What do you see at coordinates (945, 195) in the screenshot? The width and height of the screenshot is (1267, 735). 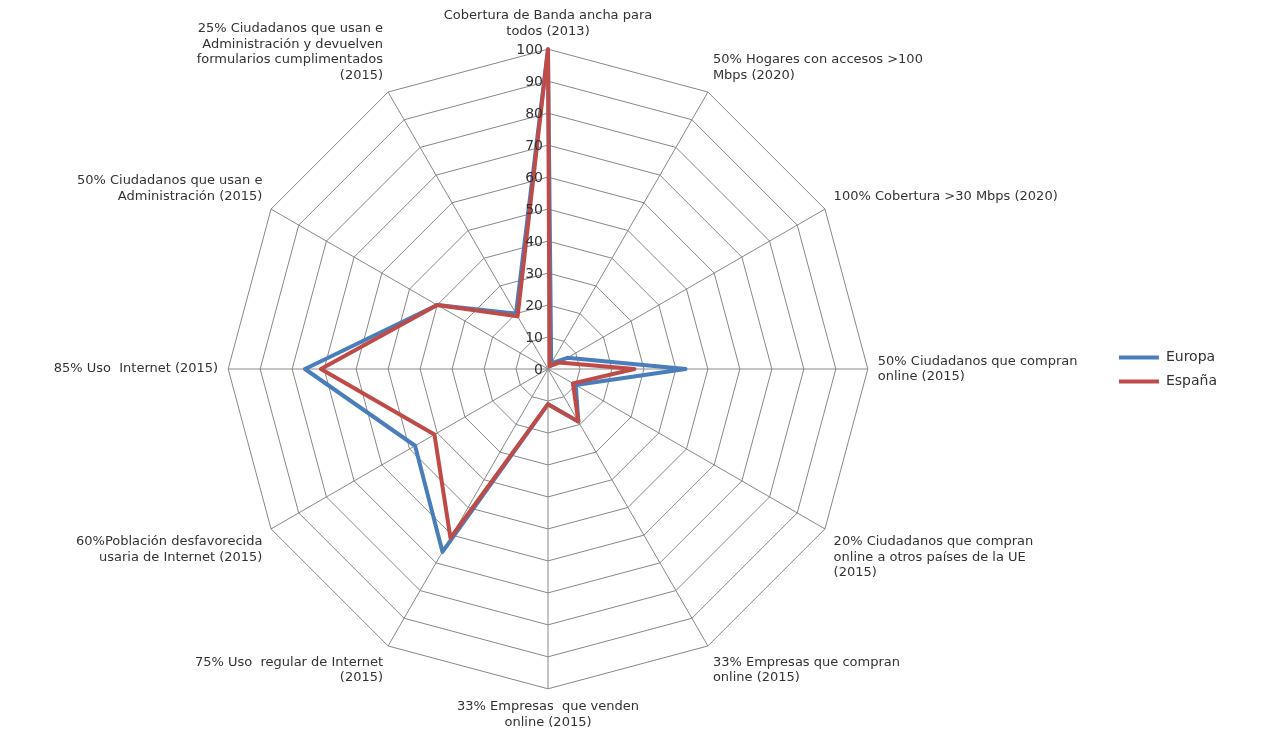 I see `spoke-label: 100% Cobertura >30 Mbps (2020)` at bounding box center [945, 195].